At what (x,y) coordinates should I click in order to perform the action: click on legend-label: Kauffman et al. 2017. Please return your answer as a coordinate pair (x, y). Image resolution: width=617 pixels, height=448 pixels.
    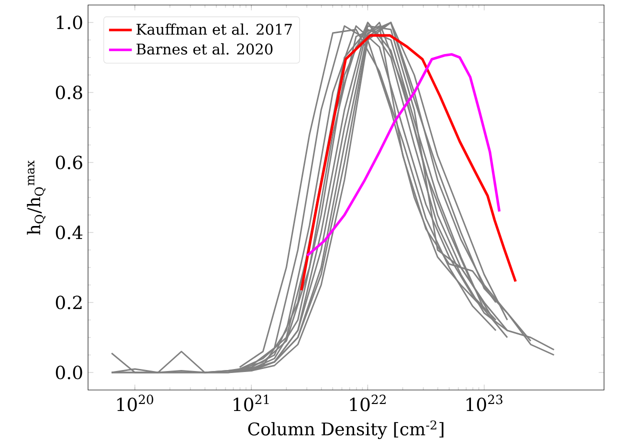
    Looking at the image, I should click on (214, 29).